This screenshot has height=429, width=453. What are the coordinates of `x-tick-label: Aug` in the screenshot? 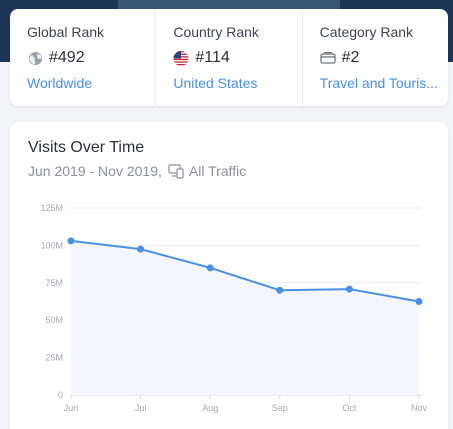 It's located at (210, 408).